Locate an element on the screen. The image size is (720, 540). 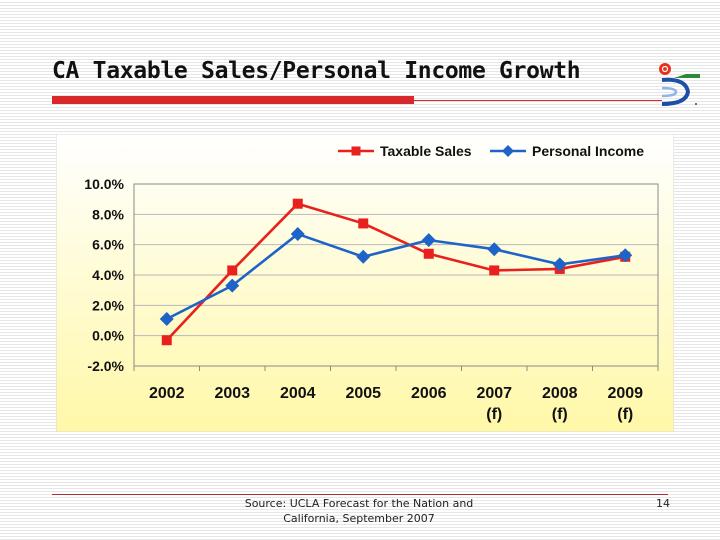
y-tick-label: 10.0% is located at coordinates (104, 184).